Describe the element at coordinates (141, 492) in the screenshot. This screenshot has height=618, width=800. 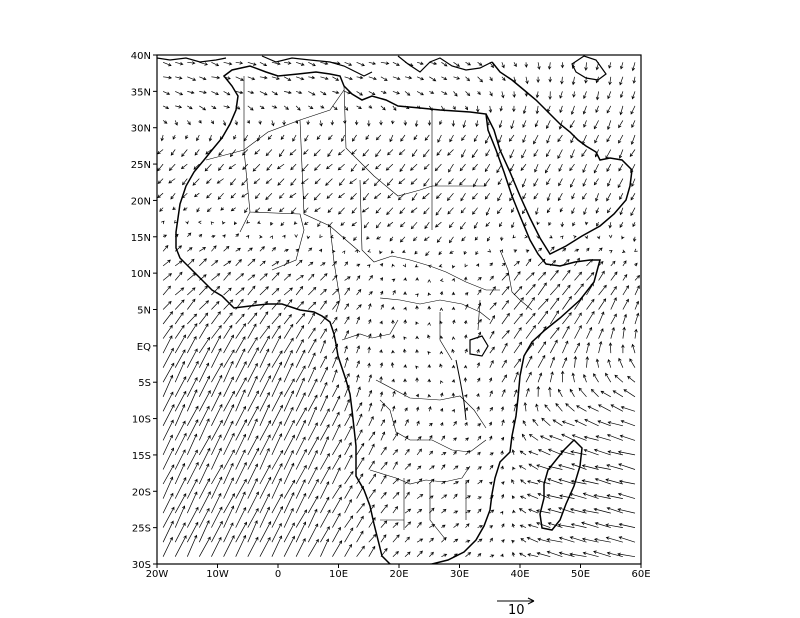
I see `lat-tick-label: 20S` at that location.